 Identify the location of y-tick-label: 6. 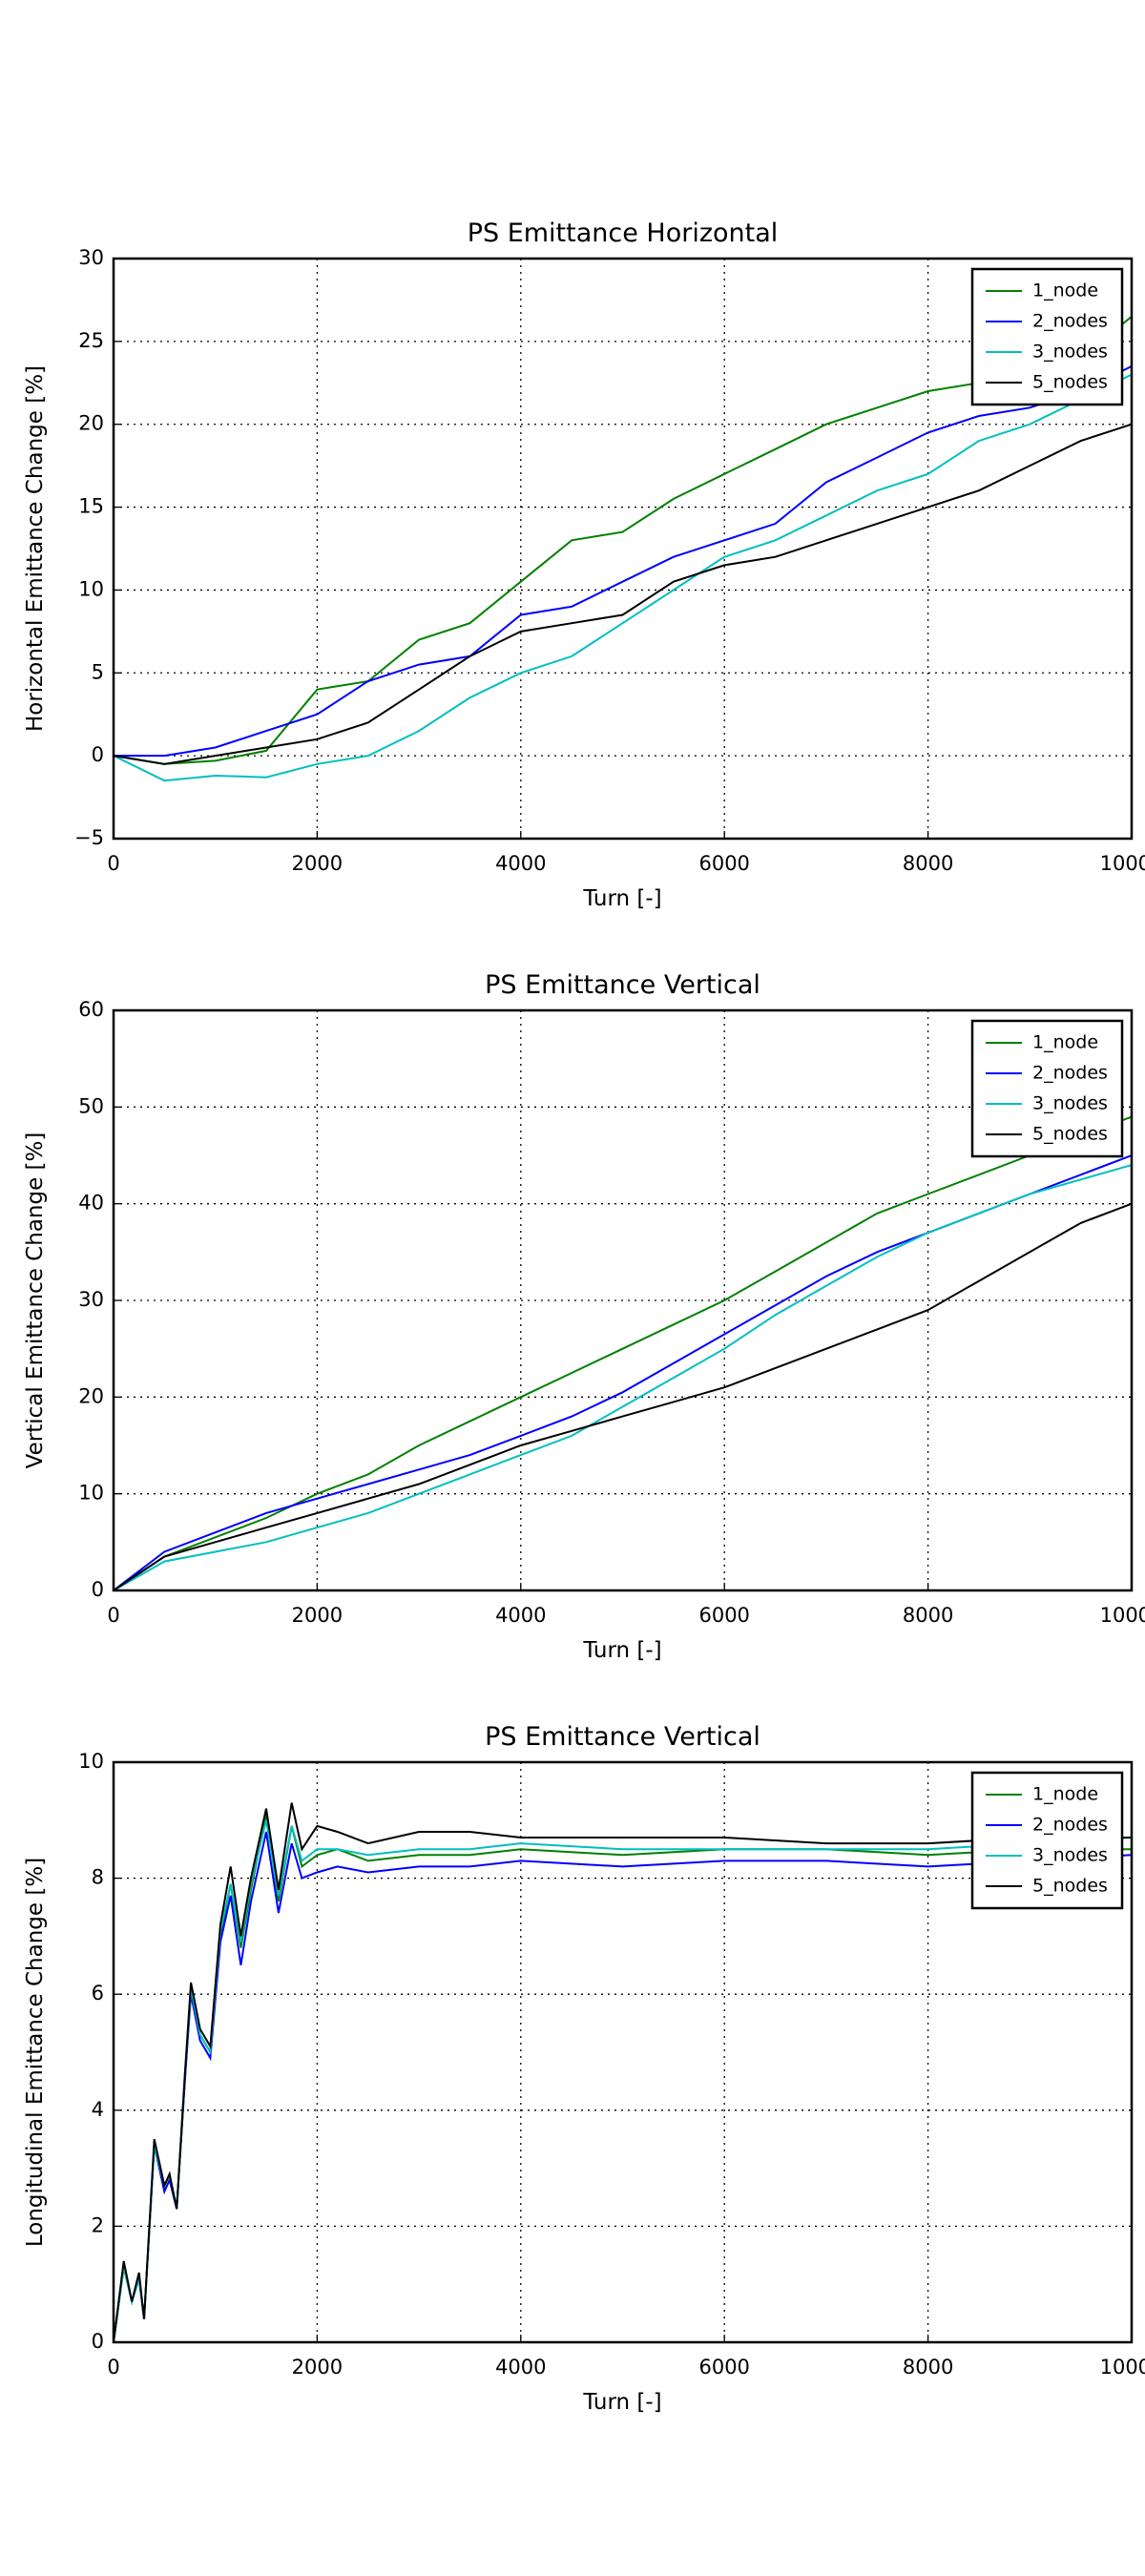
(98, 1993).